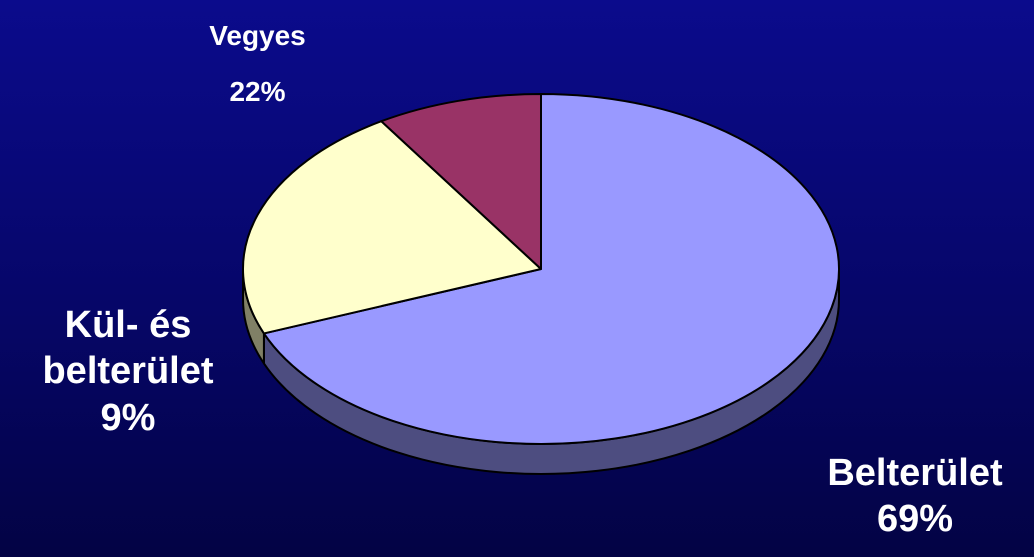  I want to click on slice-label-kul-line1: Kül- és, so click(128, 325).